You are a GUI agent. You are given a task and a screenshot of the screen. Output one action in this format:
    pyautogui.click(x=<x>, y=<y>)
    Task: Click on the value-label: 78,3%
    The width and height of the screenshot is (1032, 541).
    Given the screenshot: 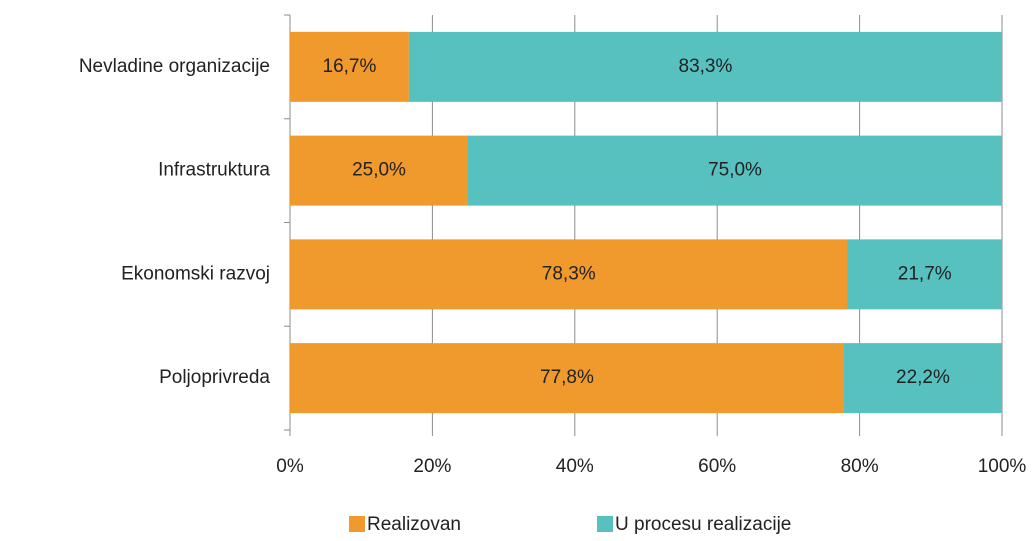 What is the action you would take?
    pyautogui.click(x=569, y=273)
    